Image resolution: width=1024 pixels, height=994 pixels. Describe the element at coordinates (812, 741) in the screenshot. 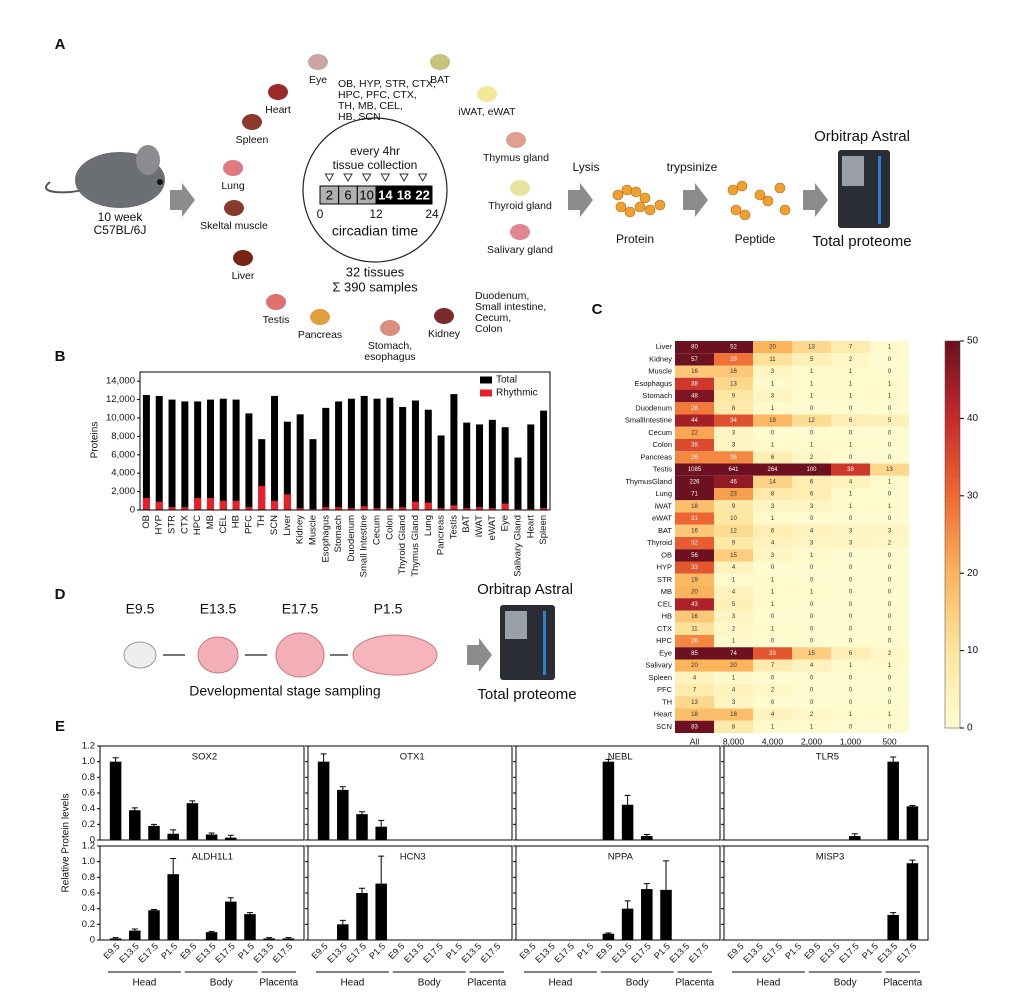

I see `column-label: 2,000` at that location.